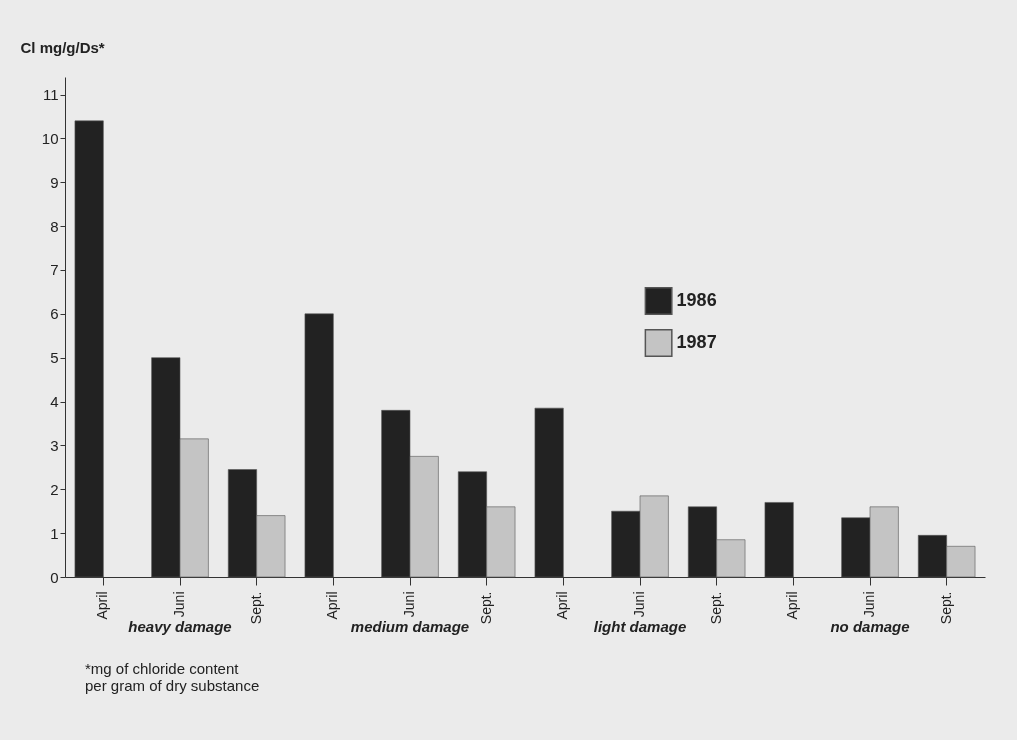 The height and width of the screenshot is (740, 1017). Describe the element at coordinates (640, 626) in the screenshot. I see `text: light damage` at that location.